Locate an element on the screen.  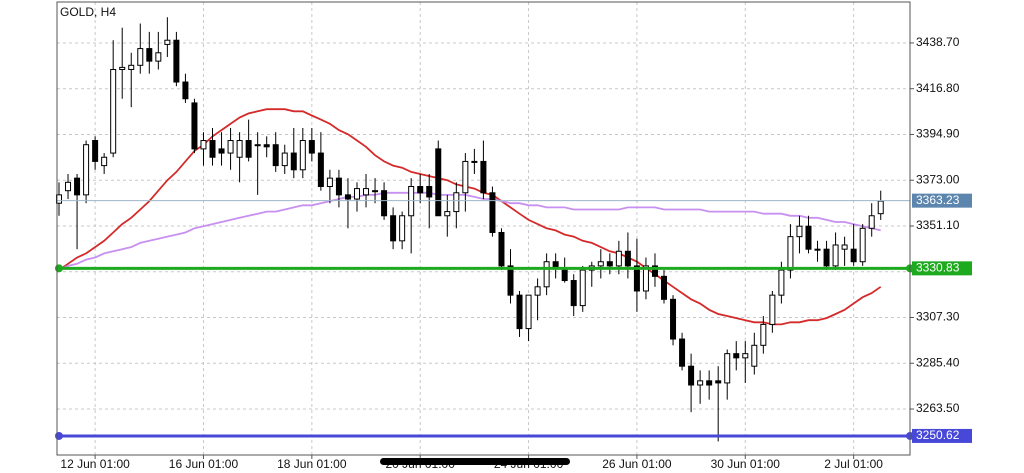
y-tick-label: 3373.00 is located at coordinates (938, 179).